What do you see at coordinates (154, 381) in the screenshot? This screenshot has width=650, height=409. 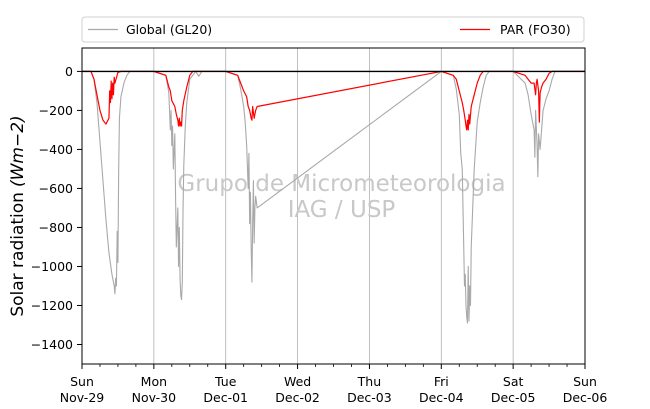 I see `x-tick-label-day: Mon` at bounding box center [154, 381].